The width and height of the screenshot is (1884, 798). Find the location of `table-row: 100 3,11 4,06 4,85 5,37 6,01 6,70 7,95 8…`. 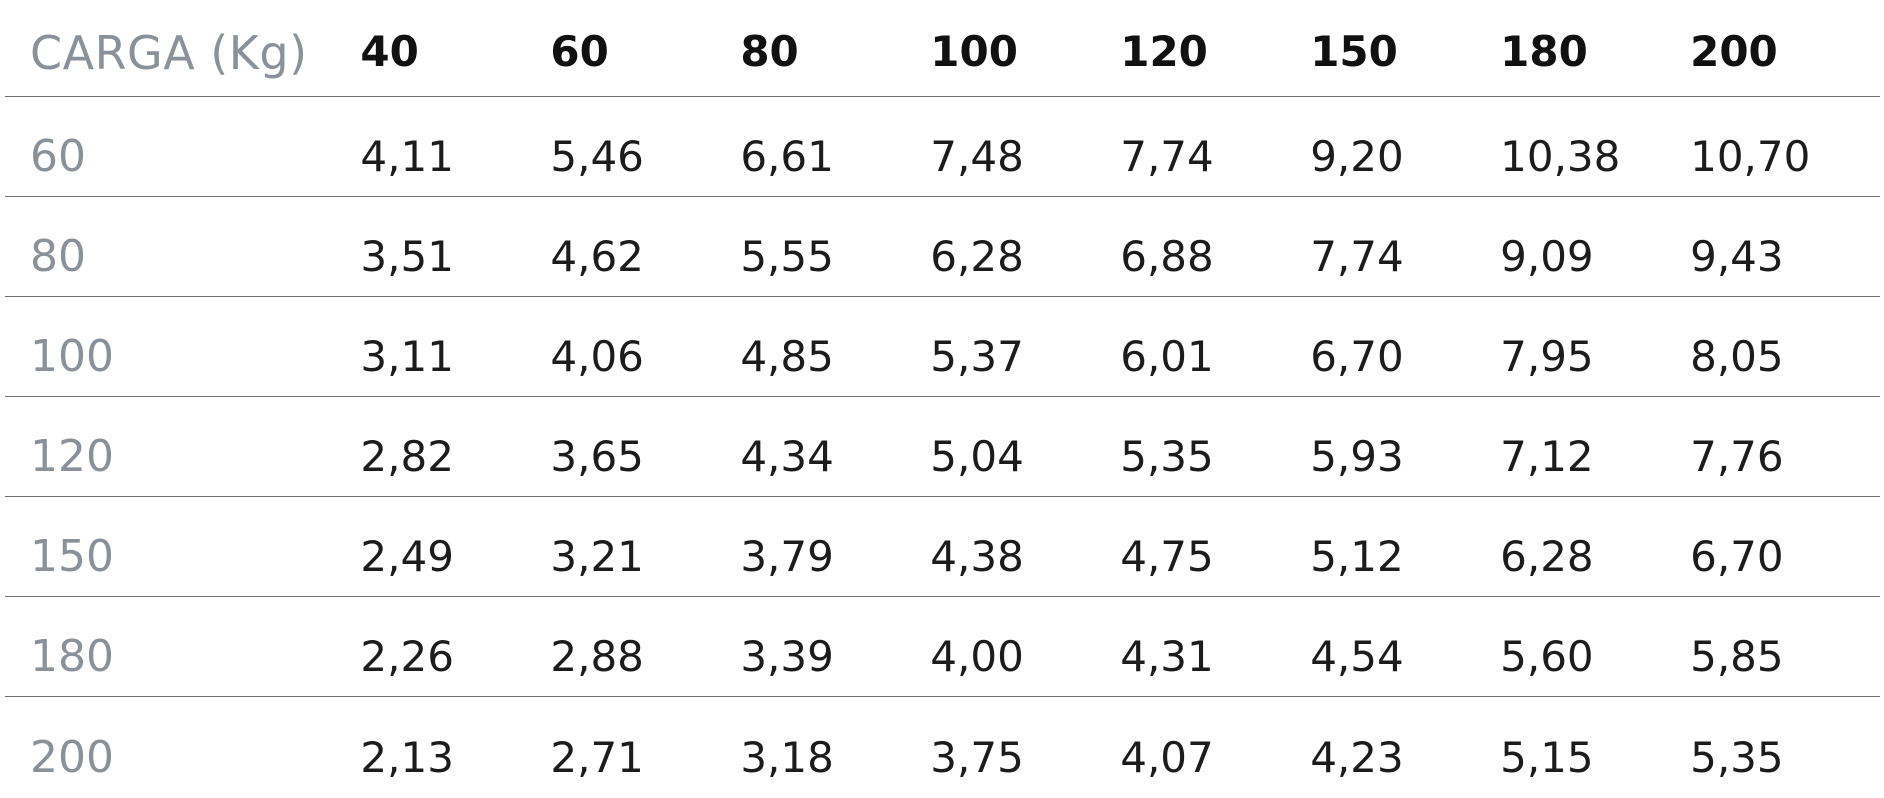

table-row: 100 3,11 4,06 4,85 5,37 6,01 6,70 7,95 8… is located at coordinates (942, 347).